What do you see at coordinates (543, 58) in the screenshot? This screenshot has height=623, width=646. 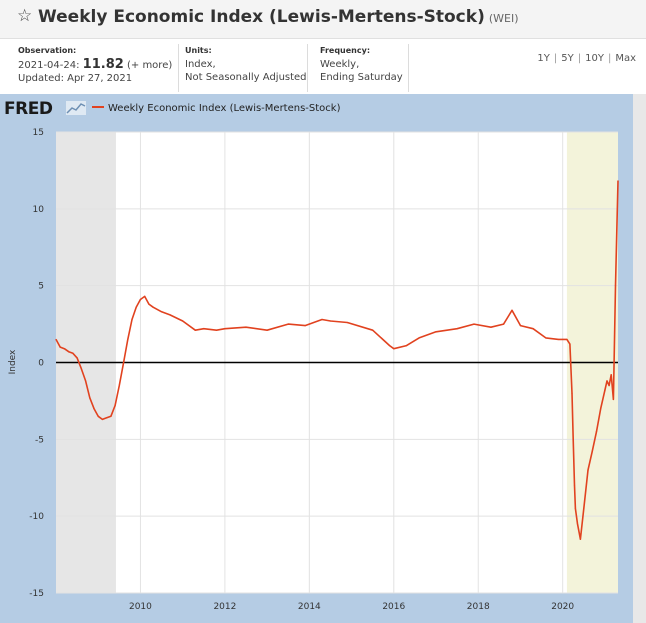 I see `range-1y-link: 1Y` at bounding box center [543, 58].